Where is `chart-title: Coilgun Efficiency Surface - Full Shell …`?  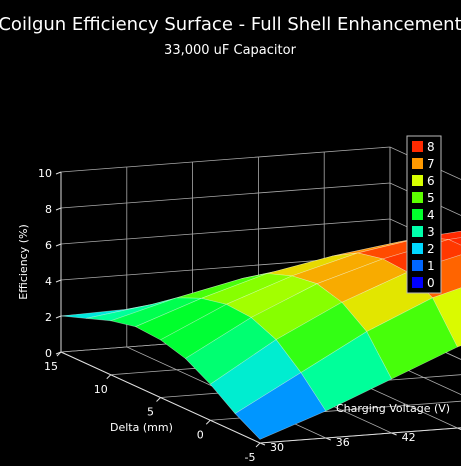
chart-title: Coilgun Efficiency Surface - Full Shell … is located at coordinates (230, 24).